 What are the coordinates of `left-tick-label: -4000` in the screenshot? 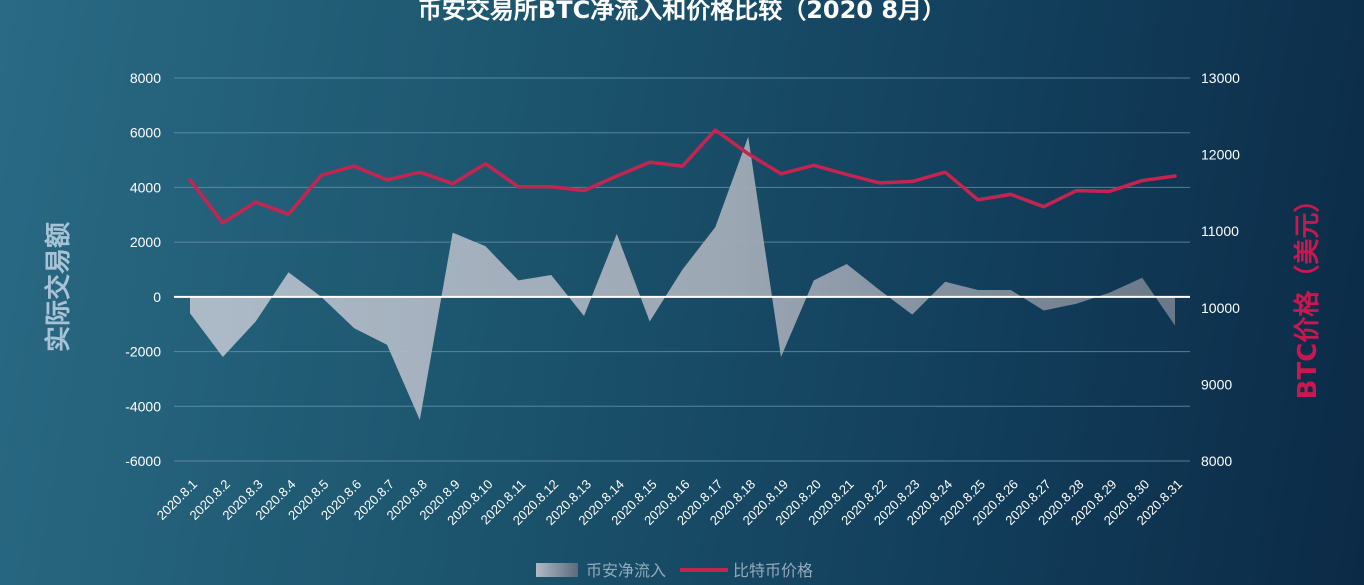 It's located at (143, 406).